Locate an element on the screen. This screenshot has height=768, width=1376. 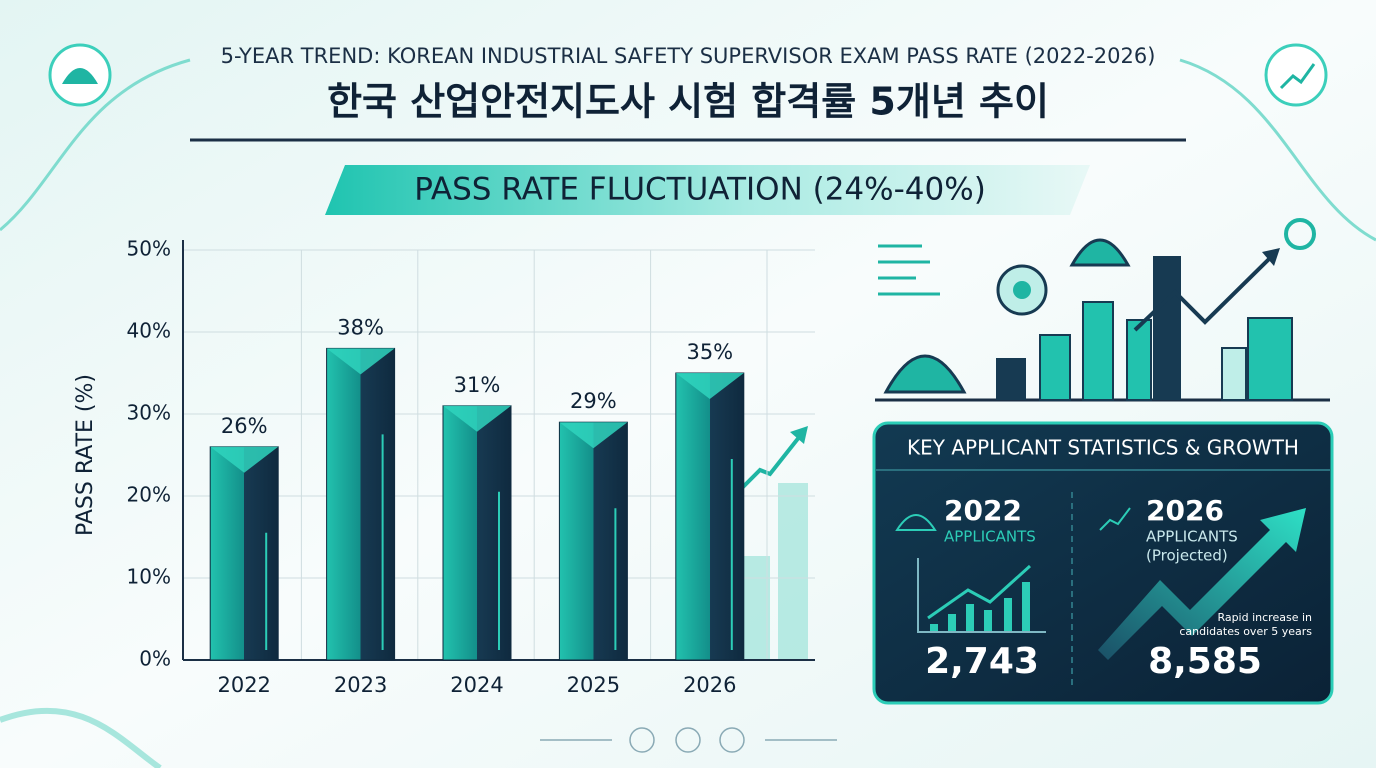
banner-text: PASS RATE FLUCTUATION (24%-40%) is located at coordinates (700, 190).